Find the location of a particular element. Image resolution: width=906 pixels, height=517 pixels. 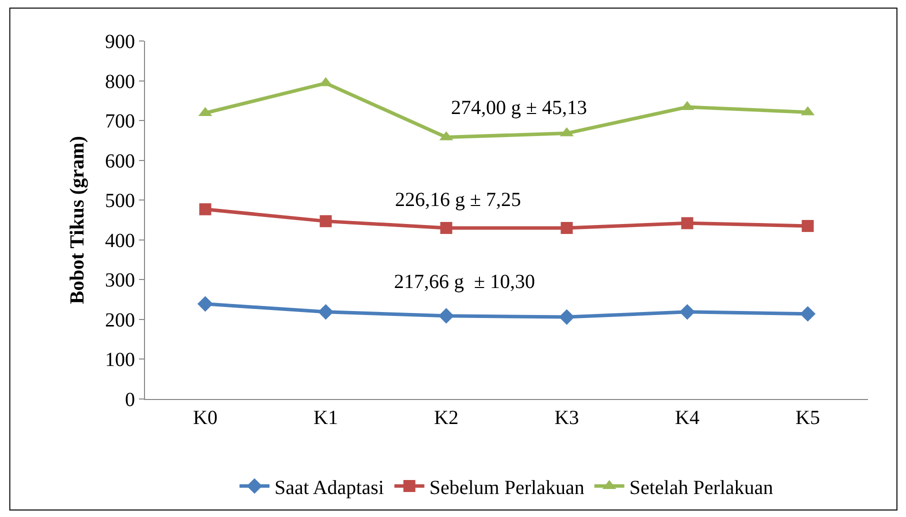

annotation: 274,00 g ± 45,13 is located at coordinates (519, 108).